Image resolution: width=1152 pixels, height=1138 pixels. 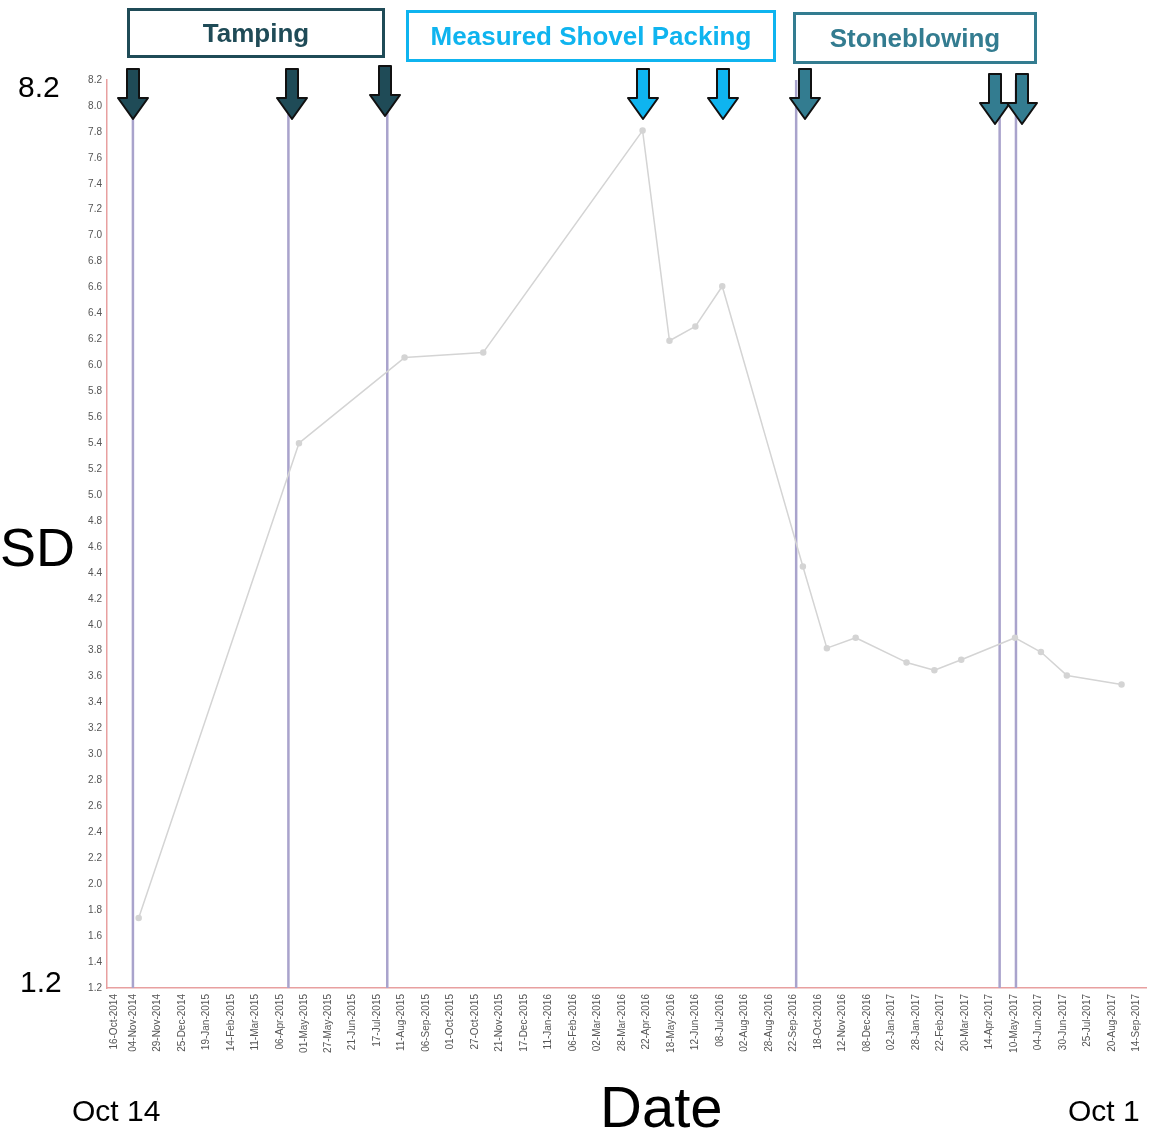 I want to click on text: 8.2, so click(x=39, y=86).